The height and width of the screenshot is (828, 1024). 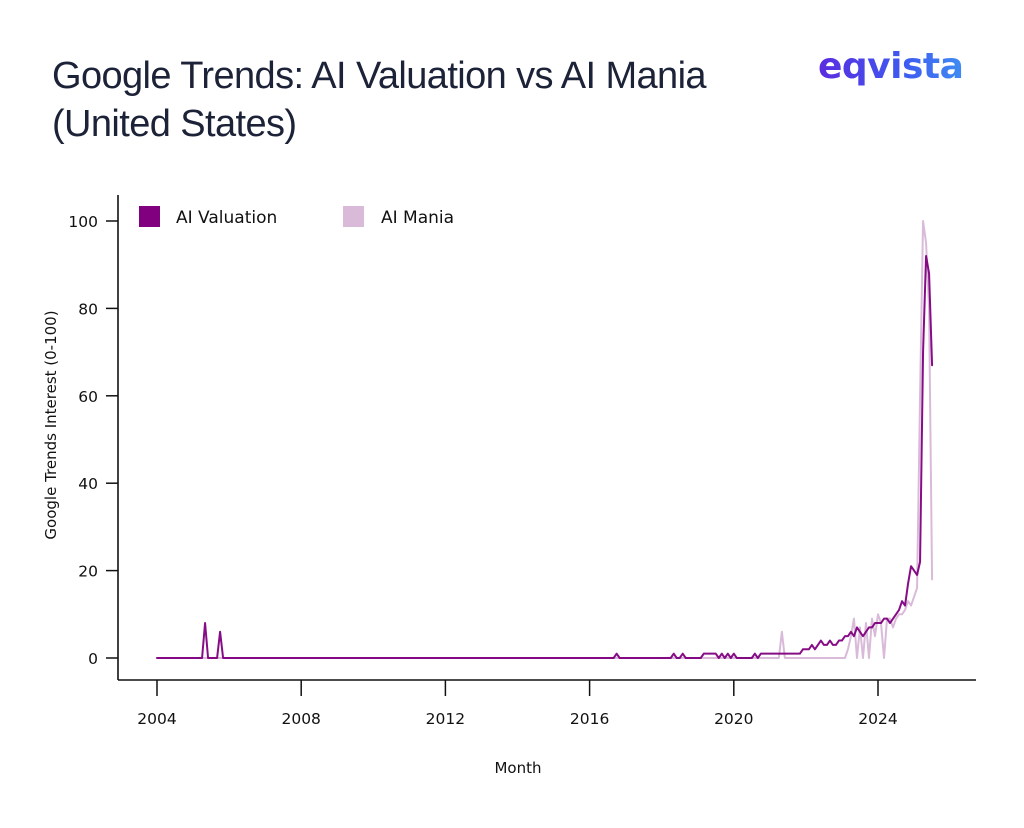 I want to click on chart-title-line-2: (United States), so click(x=174, y=124).